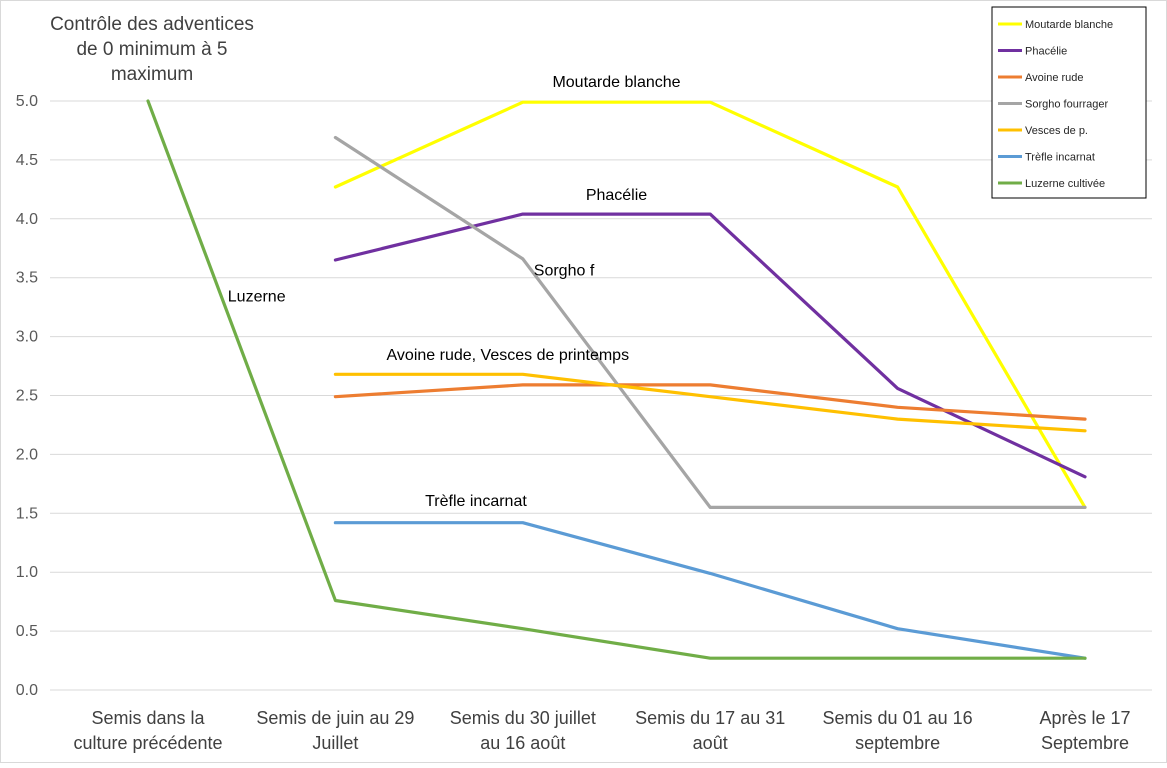  What do you see at coordinates (1066, 105) in the screenshot?
I see `legend-label: Sorgho fourrager` at bounding box center [1066, 105].